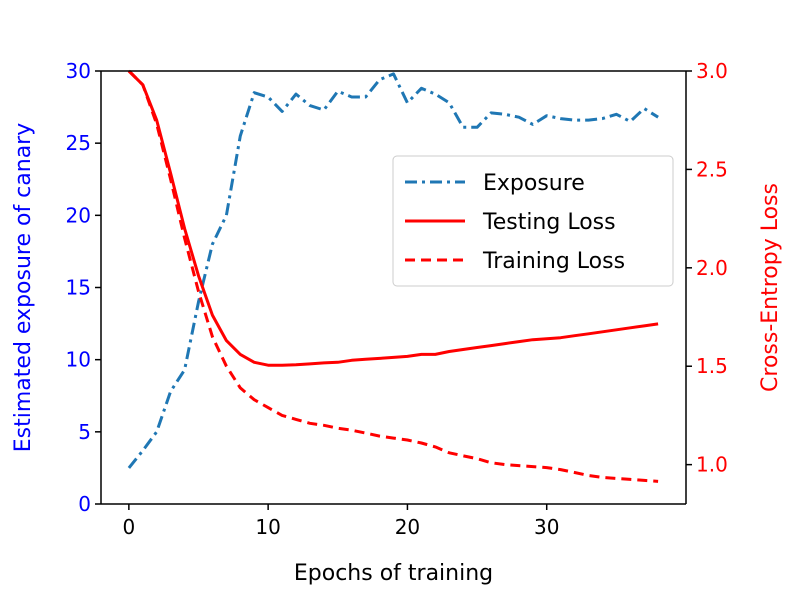  Describe the element at coordinates (84, 432) in the screenshot. I see `left-y-tick-label: 5` at that location.